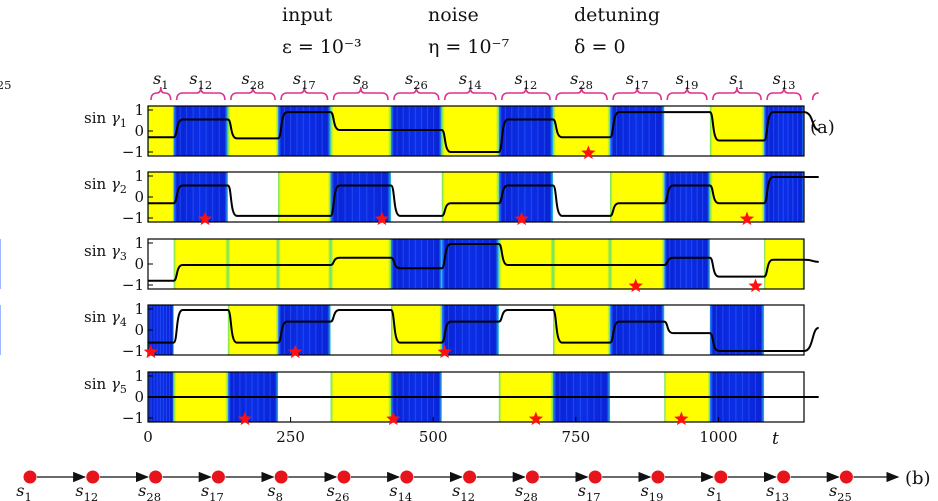 This screenshot has height=501, width=938. I want to click on header-noise-value: η = 10⁻⁷, so click(469, 47).